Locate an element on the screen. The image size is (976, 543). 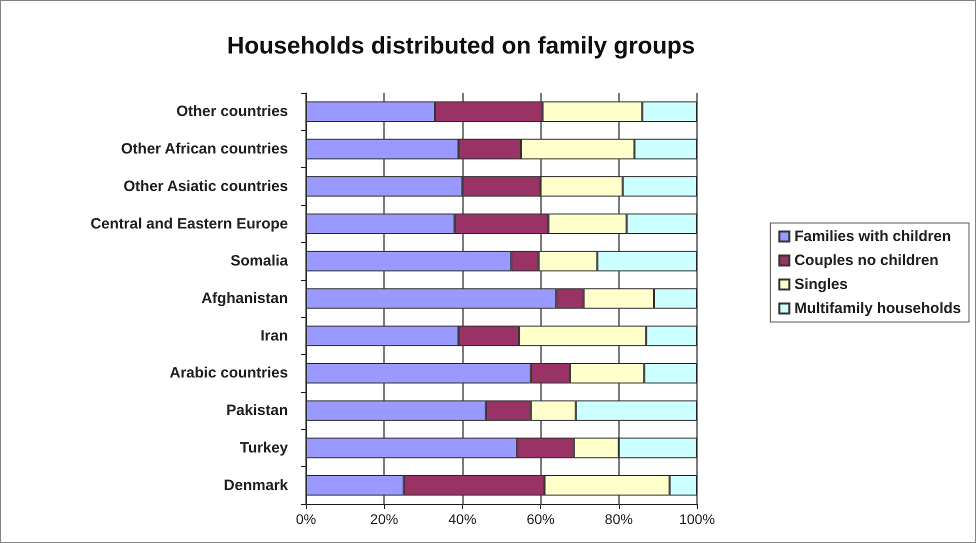
chart-title: Households distributed on family groups is located at coordinates (461, 46).